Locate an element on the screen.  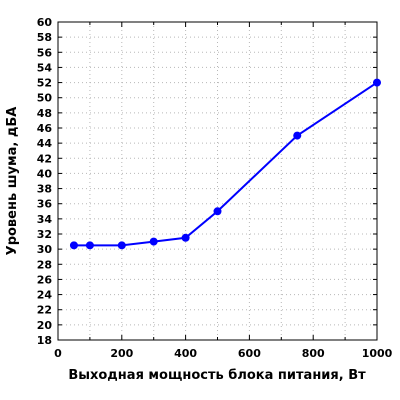
x-tick-label: 200 is located at coordinates (121, 353).